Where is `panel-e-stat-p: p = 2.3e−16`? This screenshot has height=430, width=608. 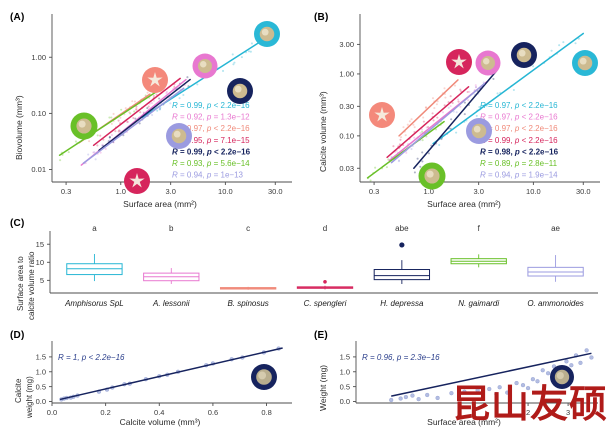 panel-e-stat-p: p = 2.3e−16 is located at coordinates (418, 357).